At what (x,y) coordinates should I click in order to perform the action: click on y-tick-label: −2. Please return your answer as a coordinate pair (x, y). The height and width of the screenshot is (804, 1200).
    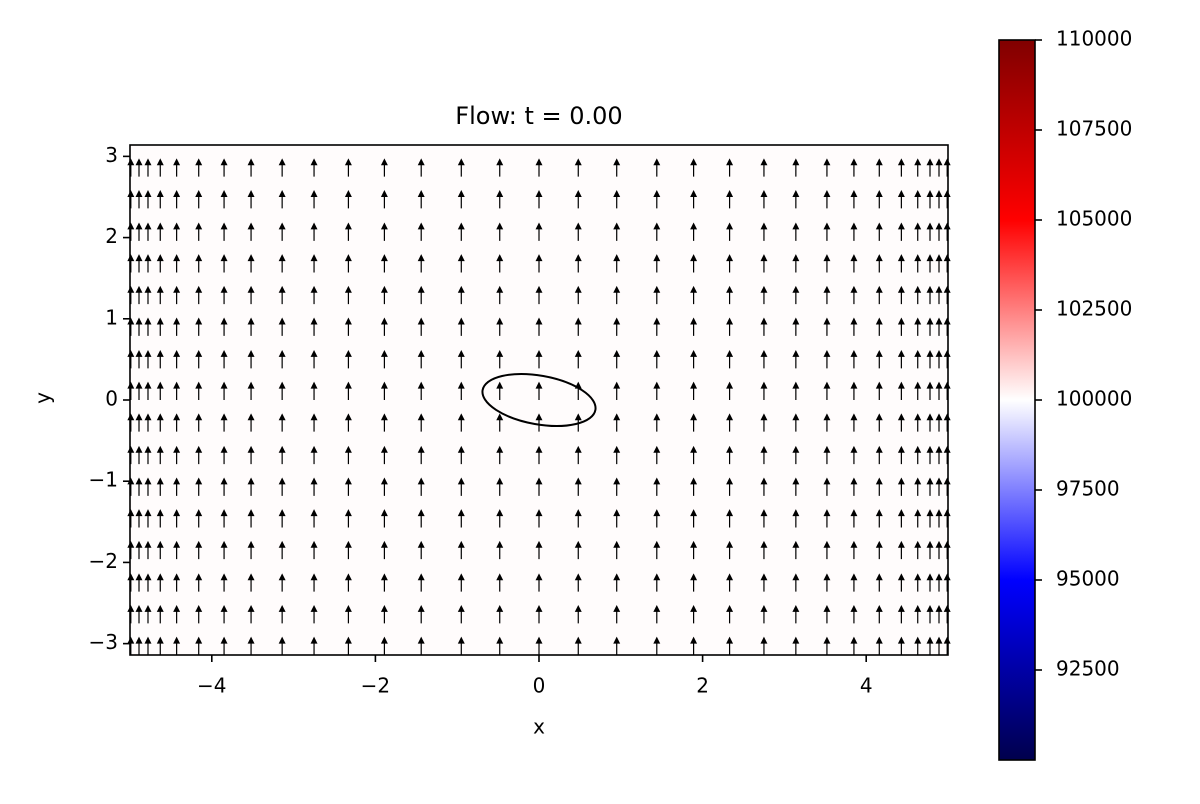
    Looking at the image, I should click on (103, 561).